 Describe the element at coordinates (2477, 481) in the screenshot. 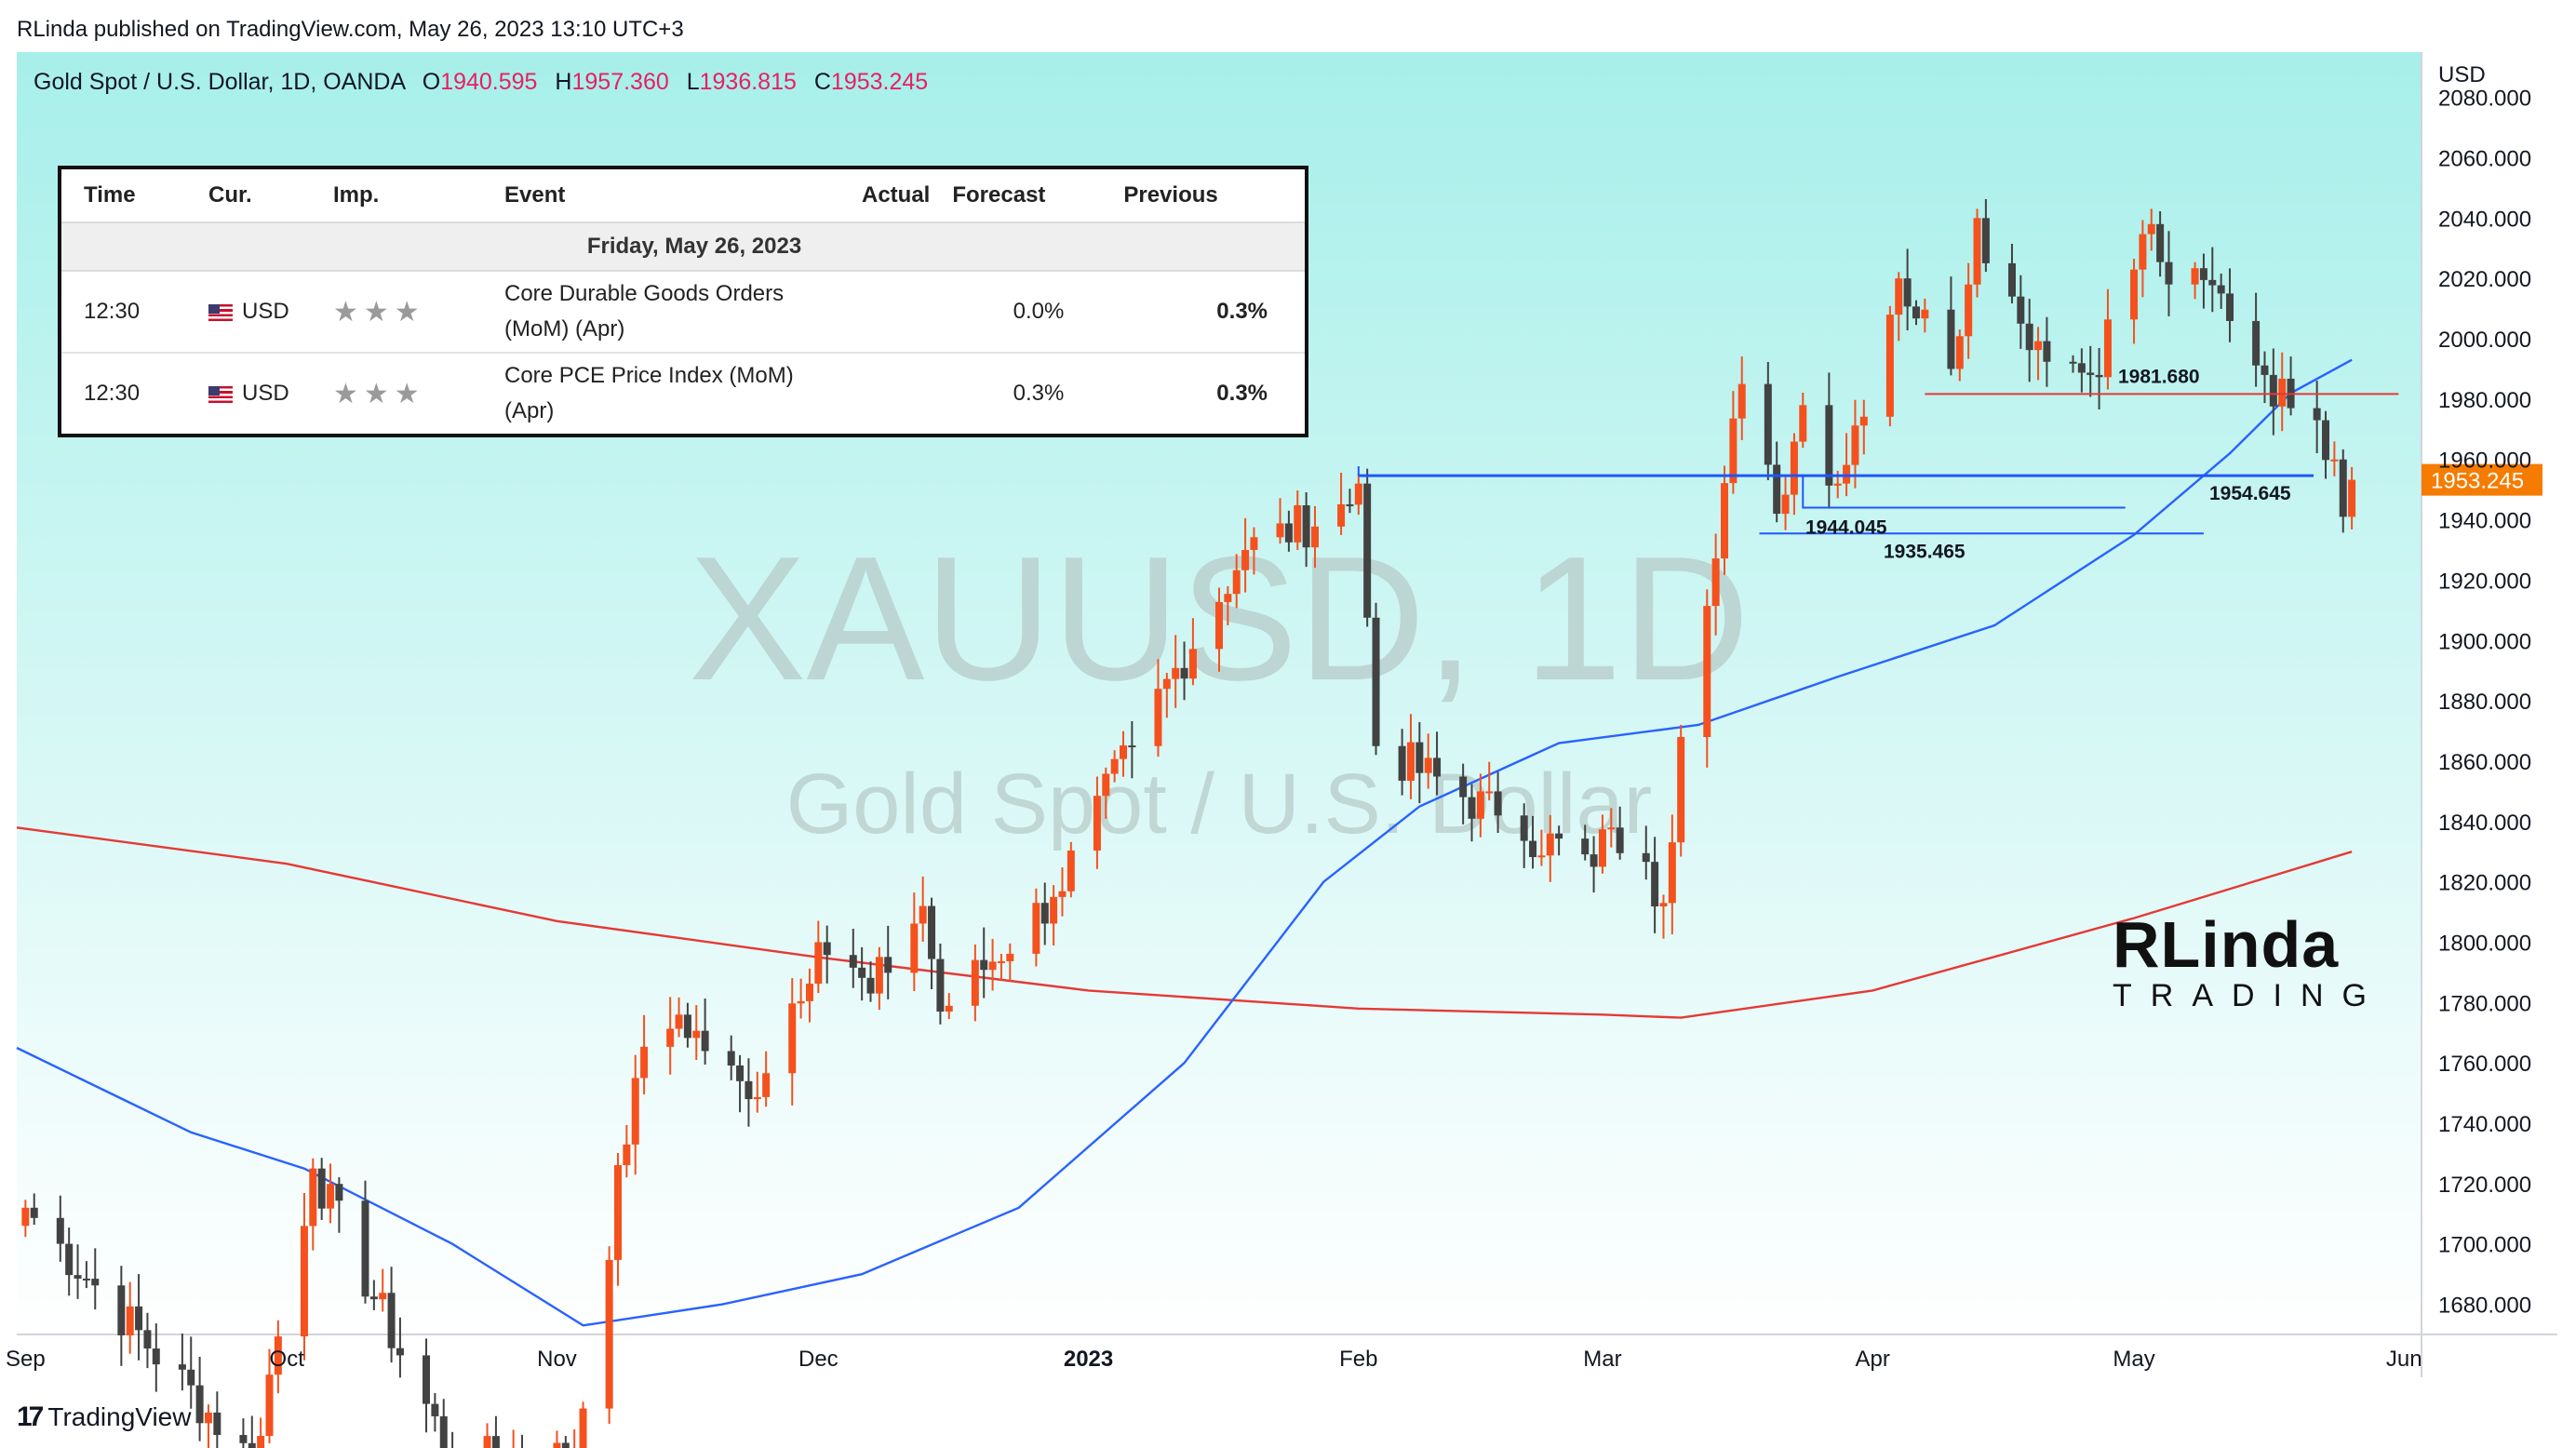

I see `last-price-label: 1953.245` at that location.